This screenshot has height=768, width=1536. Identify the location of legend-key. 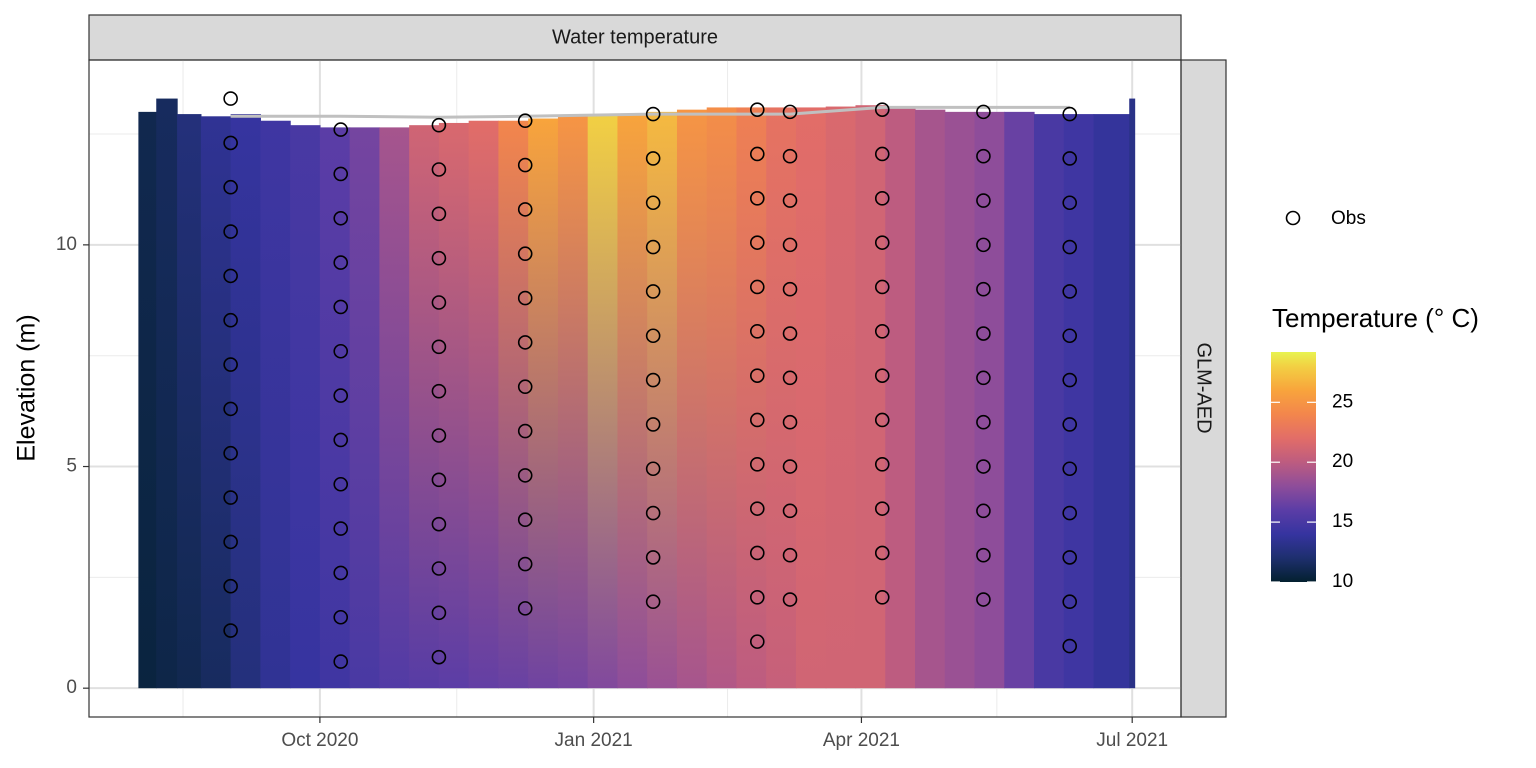
(1293, 218).